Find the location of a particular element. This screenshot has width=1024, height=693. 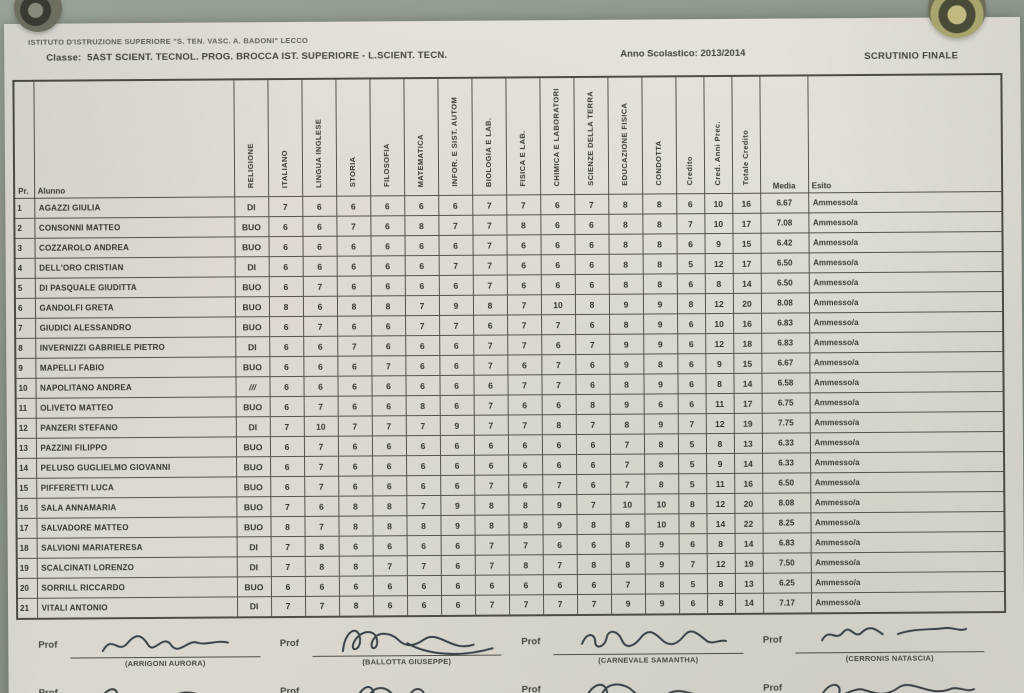

media-cell: 8.08 is located at coordinates (786, 503).